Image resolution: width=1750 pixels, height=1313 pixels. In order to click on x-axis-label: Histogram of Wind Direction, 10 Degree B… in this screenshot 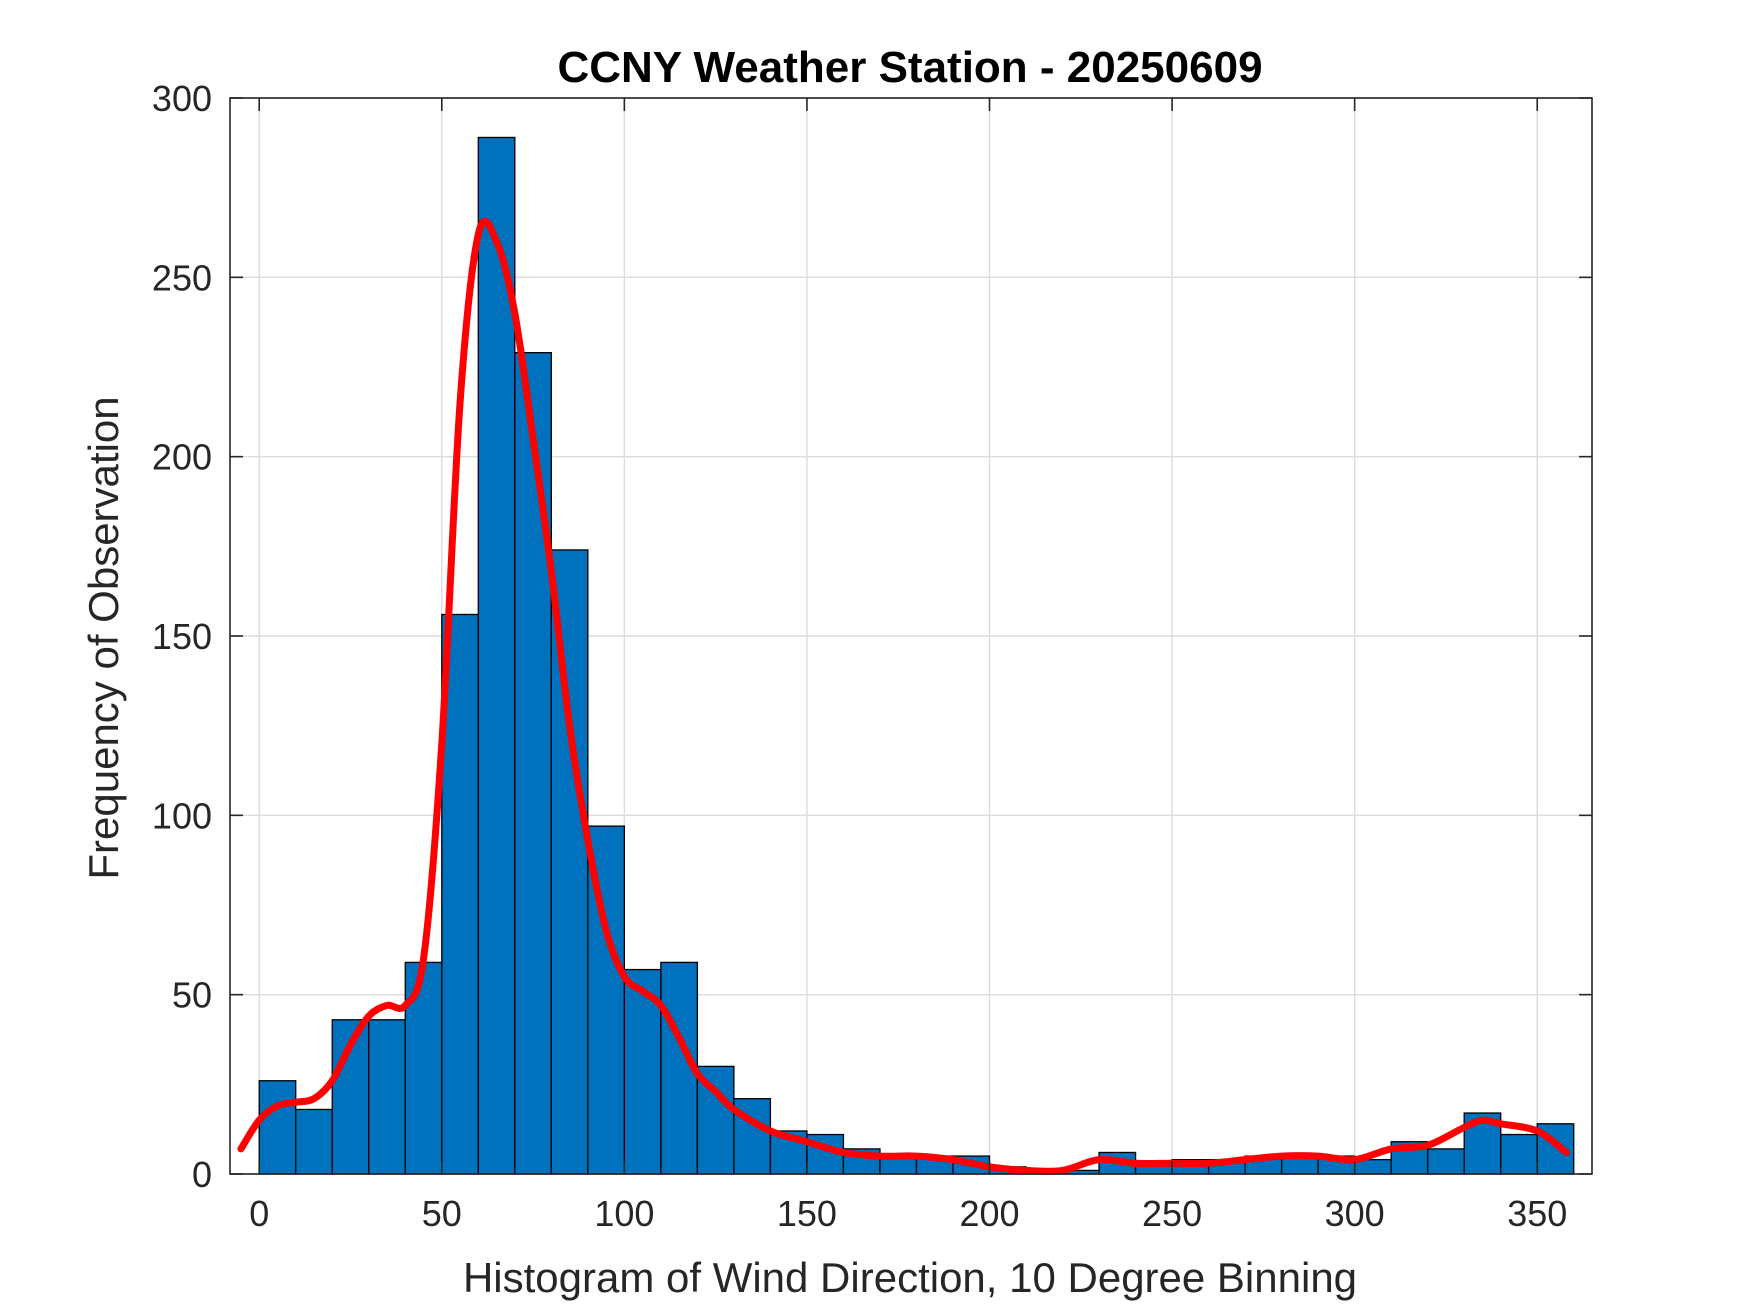, I will do `click(910, 1277)`.